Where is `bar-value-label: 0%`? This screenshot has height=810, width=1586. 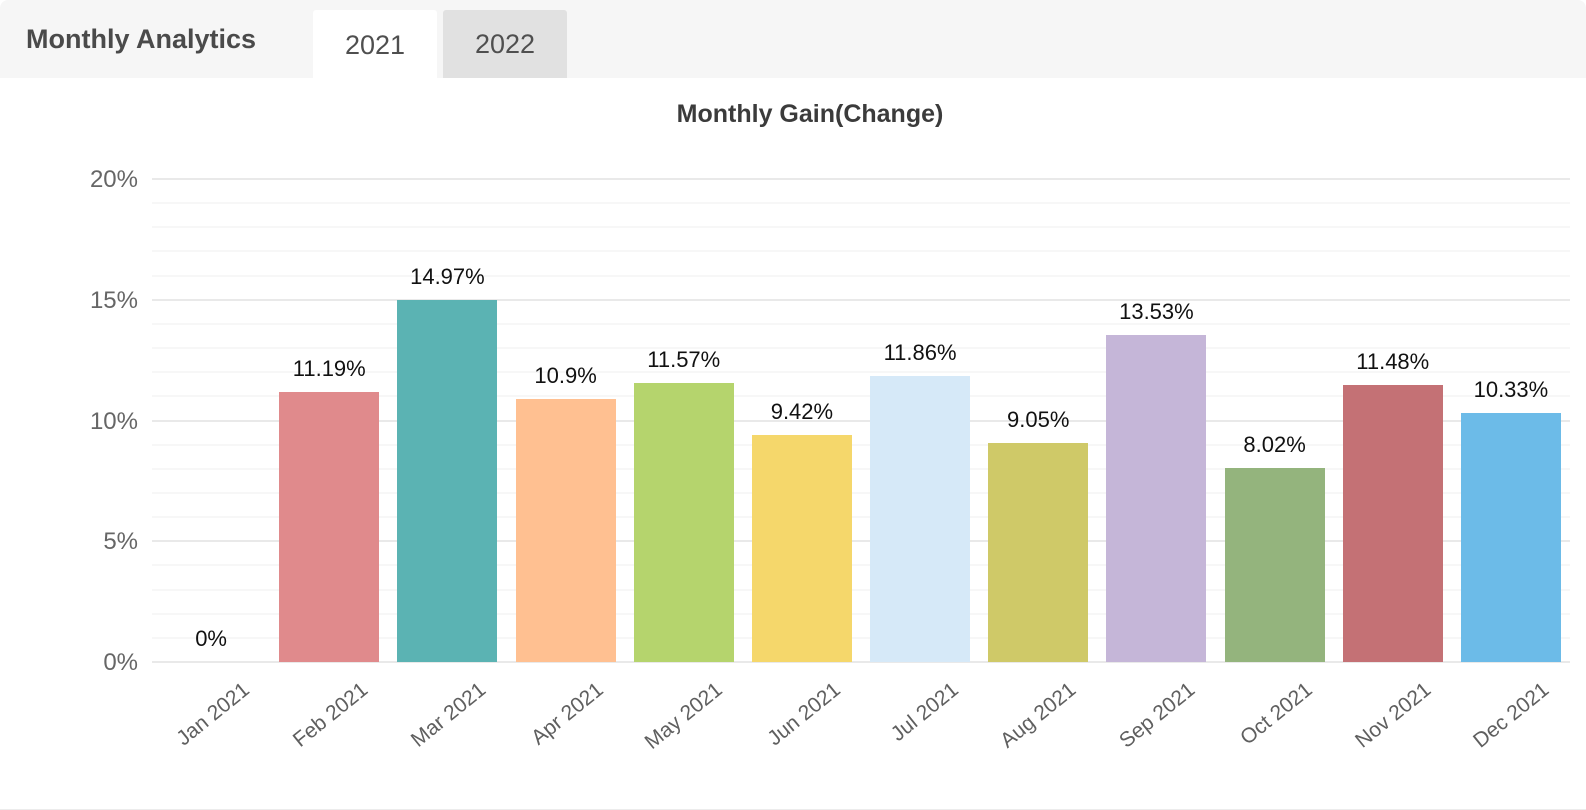
bar-value-label: 0% is located at coordinates (211, 638).